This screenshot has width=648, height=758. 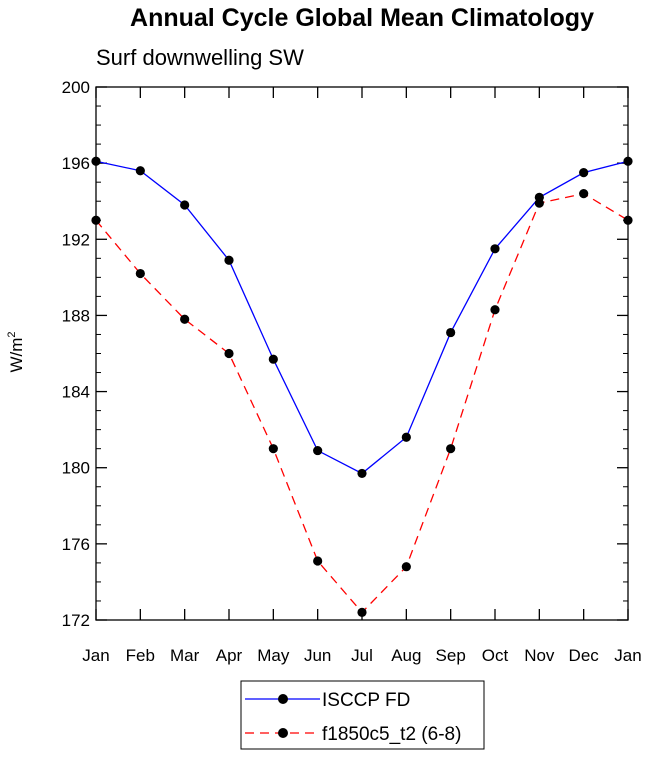 I want to click on x-tick-label-4: May, so click(x=273, y=655).